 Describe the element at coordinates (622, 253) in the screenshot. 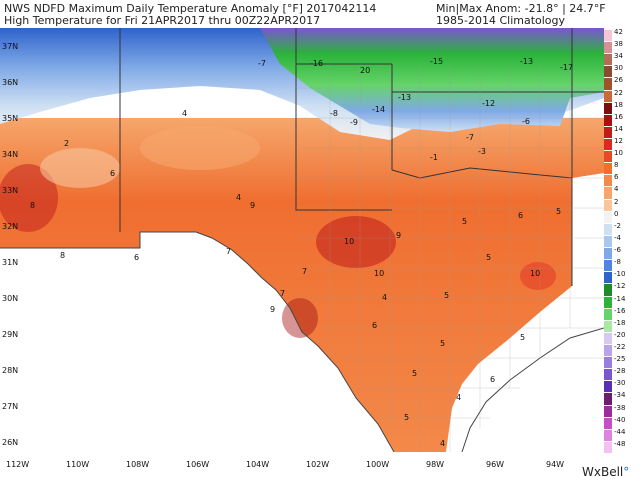

I see `legend-entry: -6` at that location.